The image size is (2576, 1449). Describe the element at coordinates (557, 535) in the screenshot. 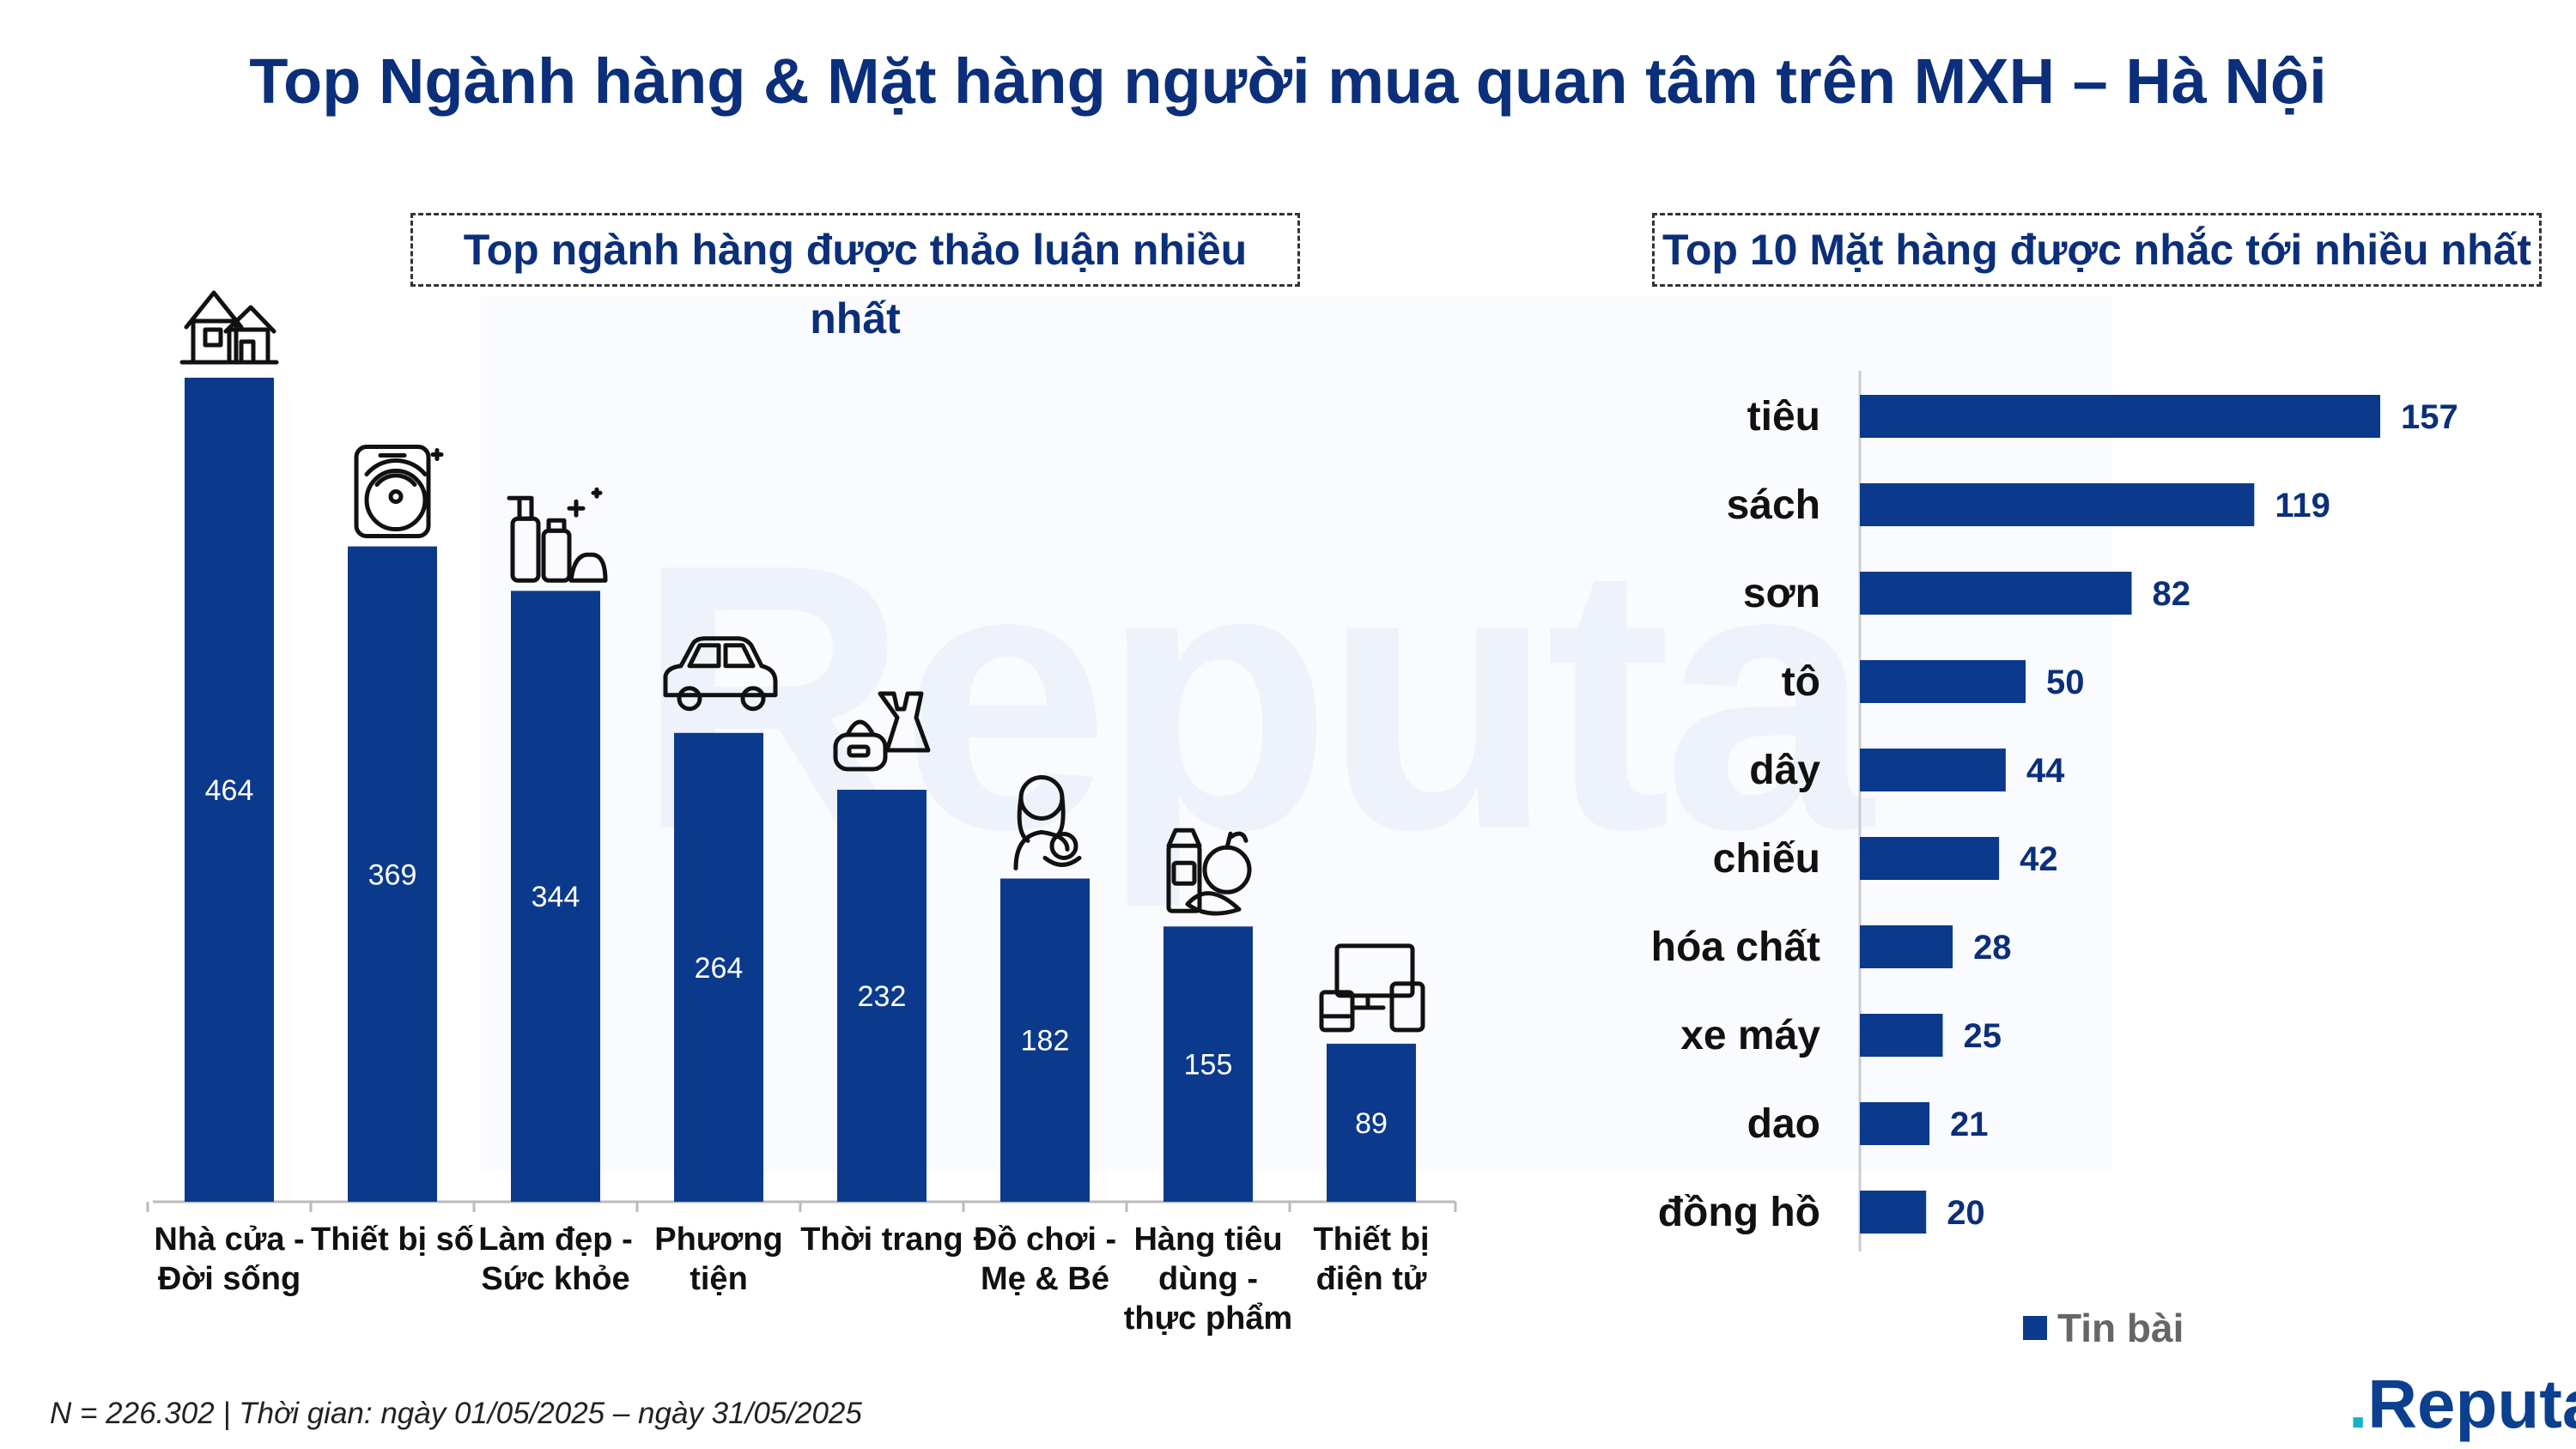

I see `cosmetics-icon` at that location.